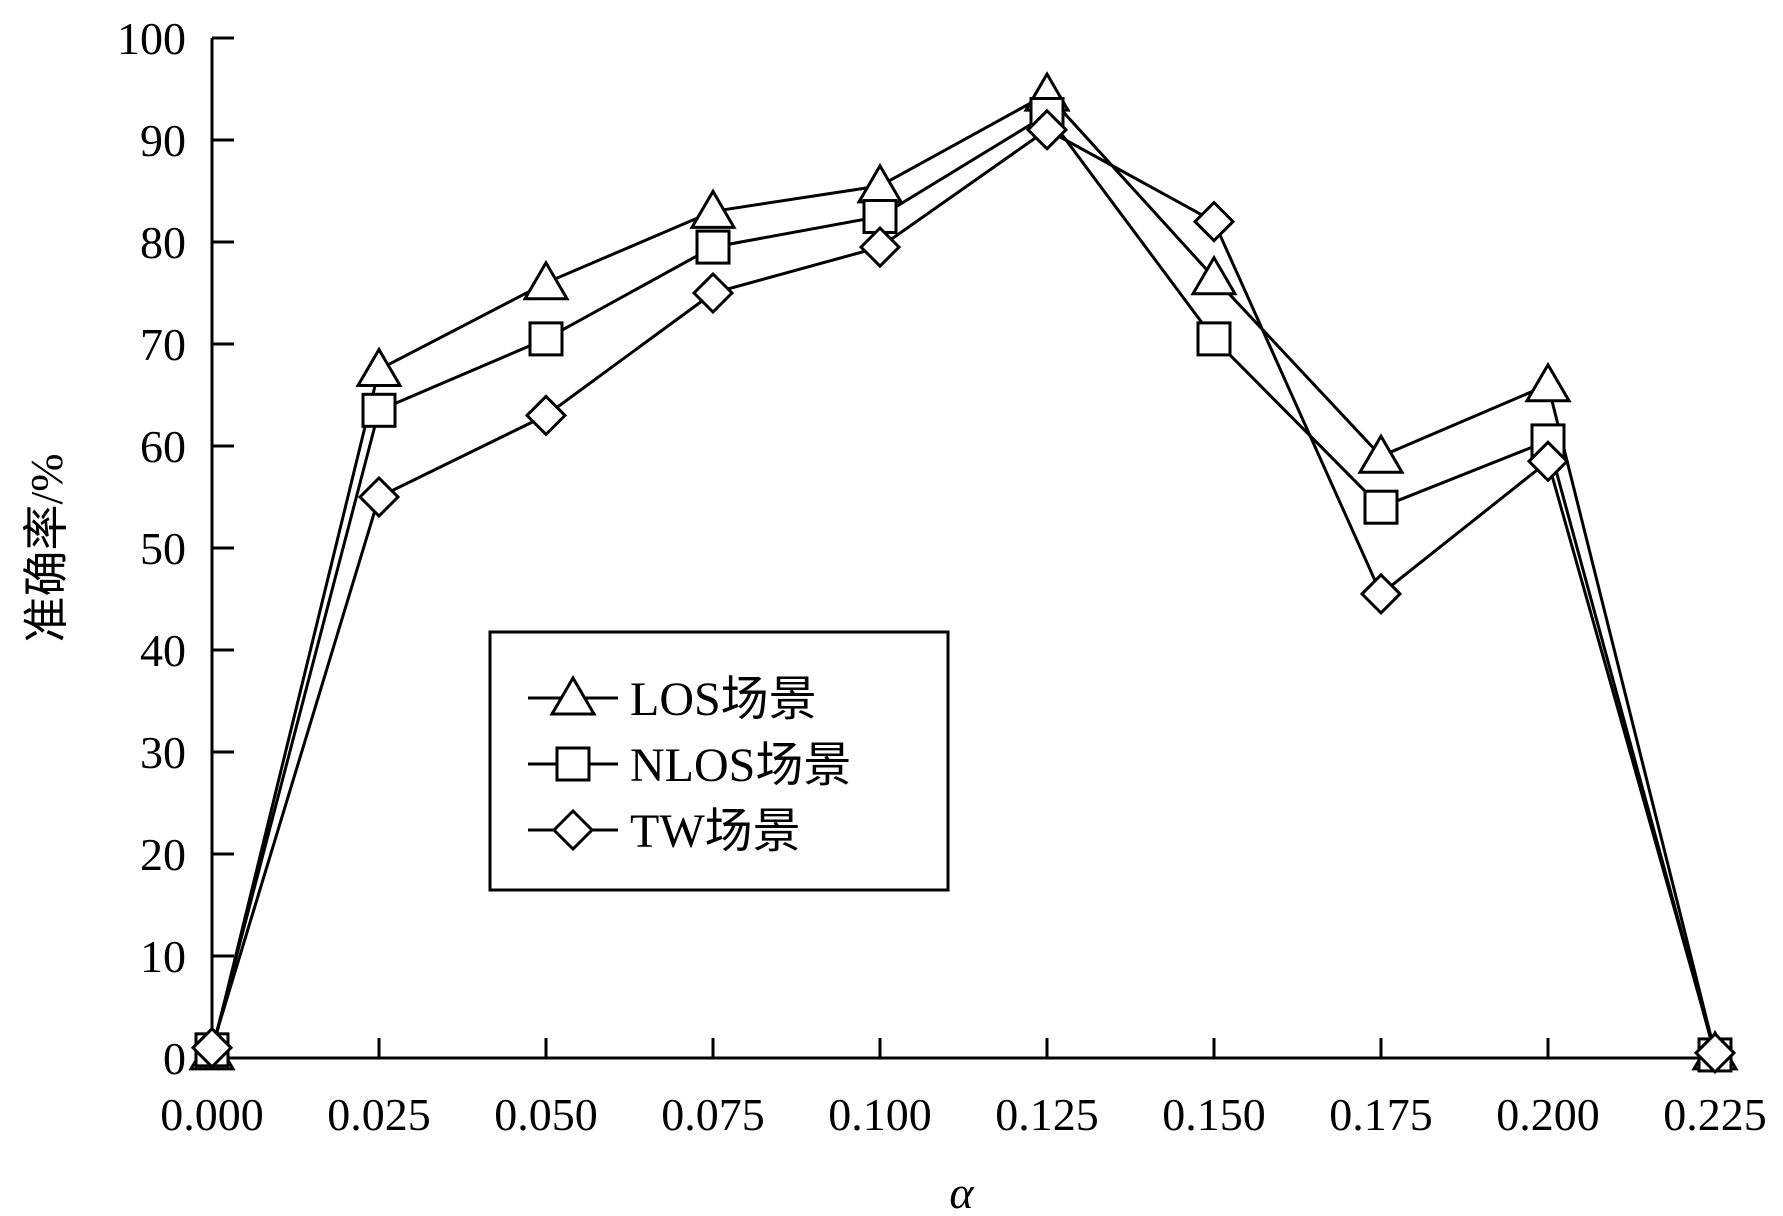 The image size is (1783, 1216). I want to click on legend-item: NLOS场景, so click(689, 765).